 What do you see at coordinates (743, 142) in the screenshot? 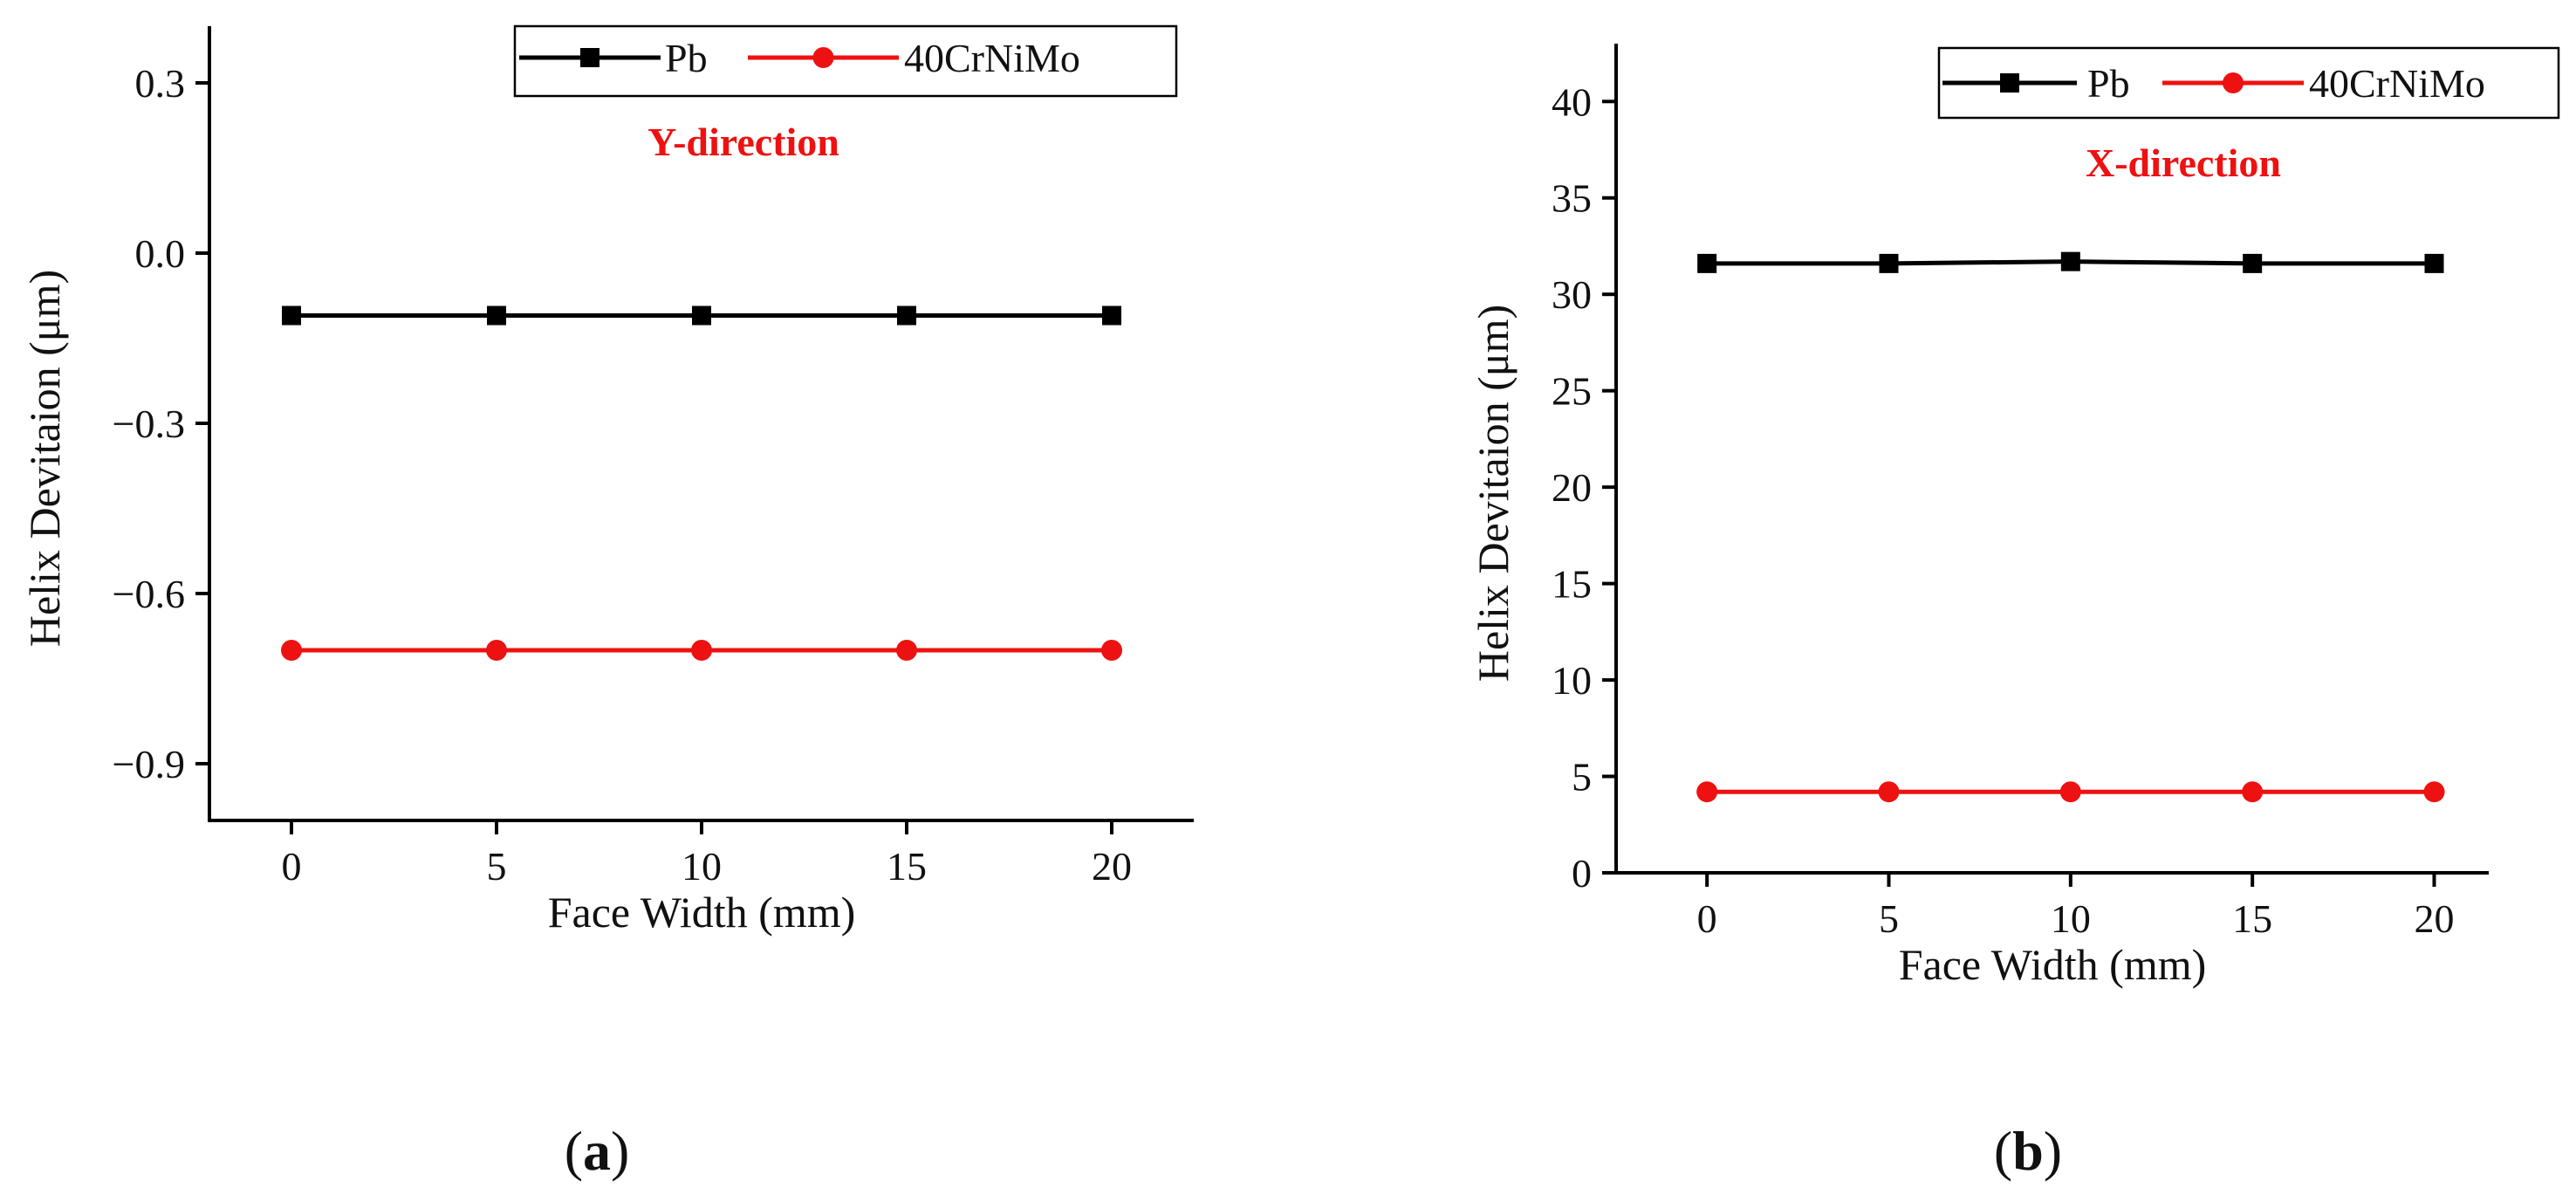
I see `direction-annotation: Y-direction` at bounding box center [743, 142].